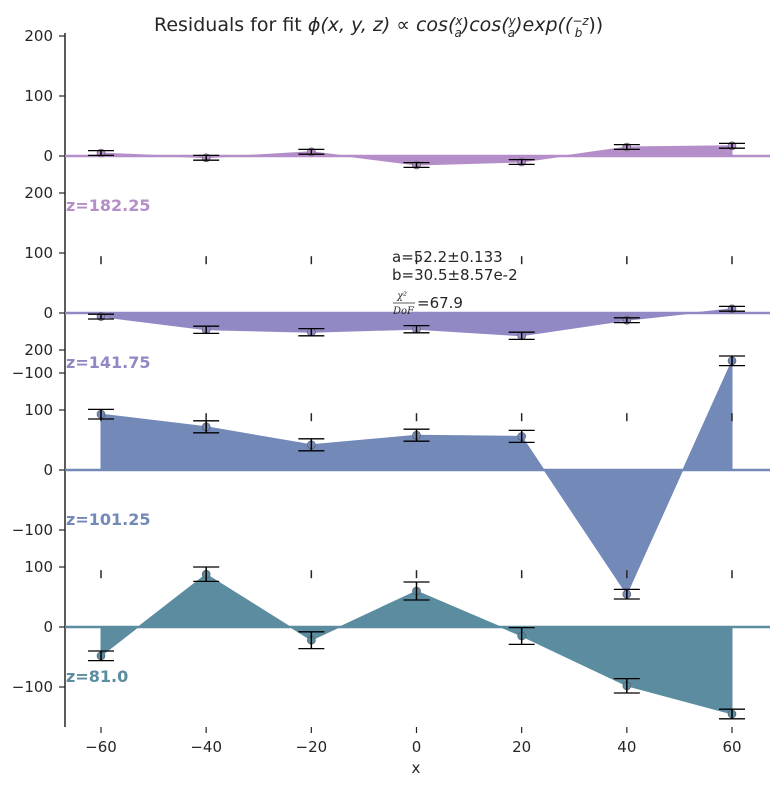  Describe the element at coordinates (108, 362) in the screenshot. I see `z-label: z=141.75` at that location.